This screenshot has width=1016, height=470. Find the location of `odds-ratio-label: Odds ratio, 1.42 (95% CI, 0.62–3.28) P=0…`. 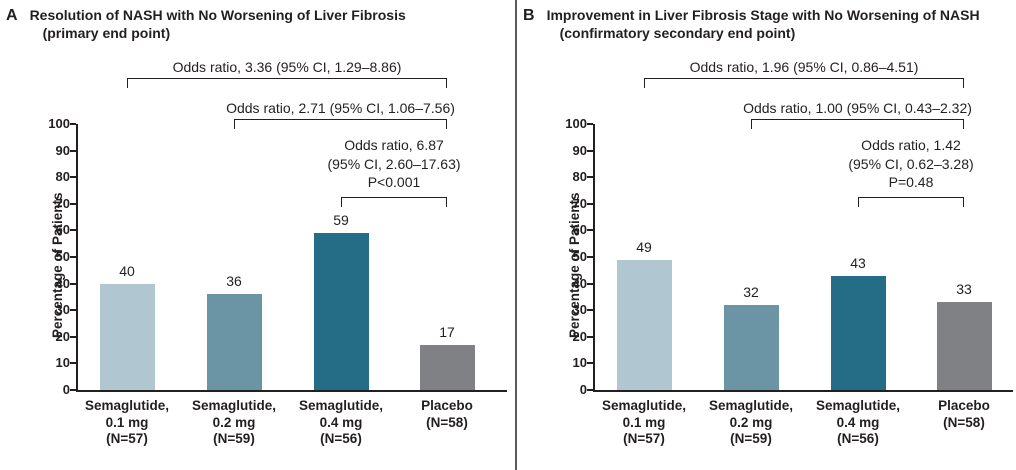

odds-ratio-label: Odds ratio, 1.42 (95% CI, 0.62–3.28) P=0… is located at coordinates (911, 163).